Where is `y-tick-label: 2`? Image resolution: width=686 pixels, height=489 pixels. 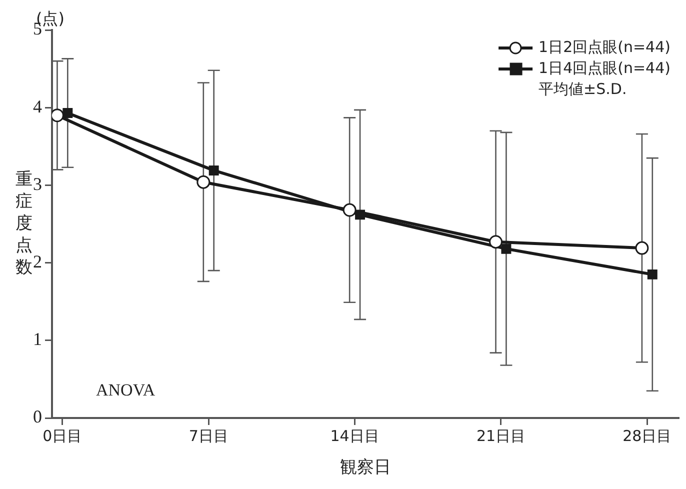
y-tick-label: 2 is located at coordinates (37, 262).